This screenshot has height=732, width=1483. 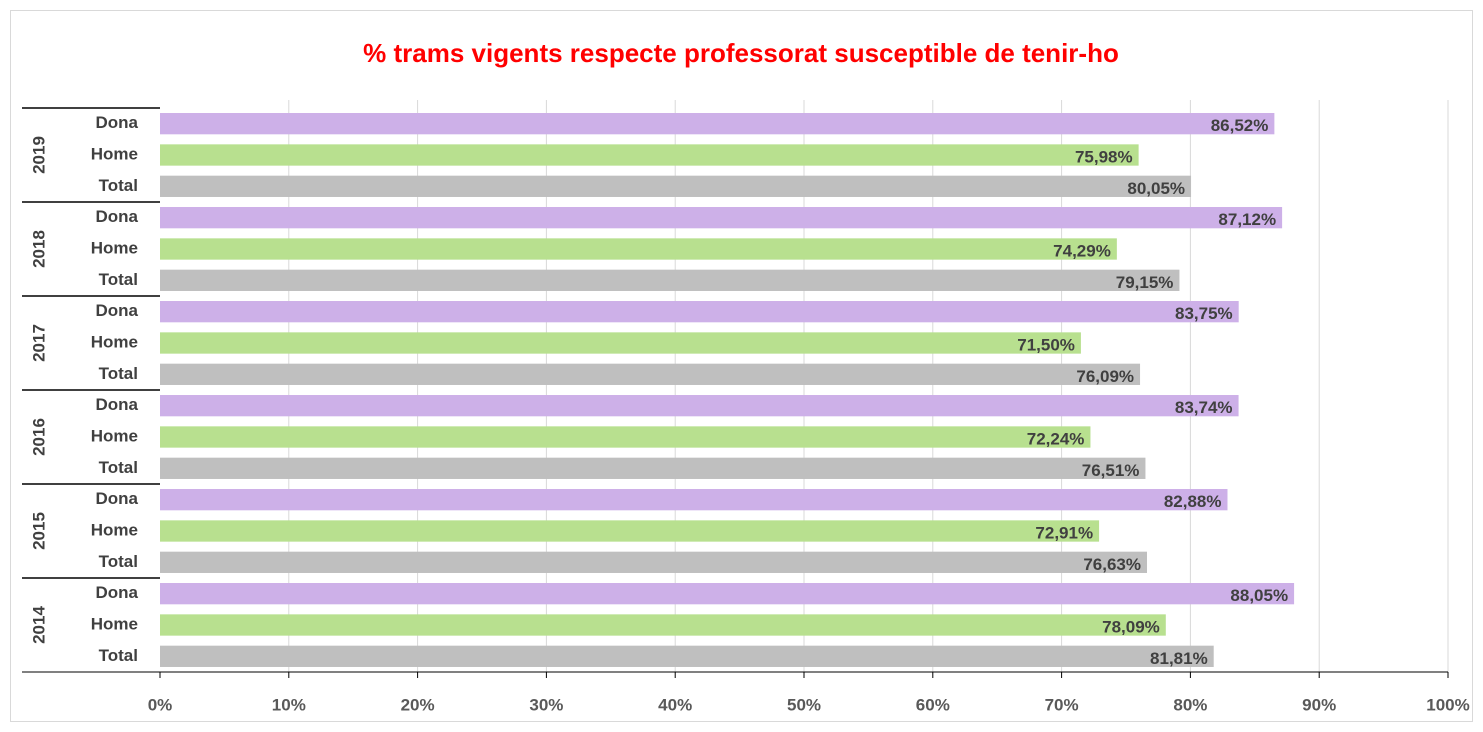 I want to click on data-label: 87,12%, so click(x=1247, y=219).